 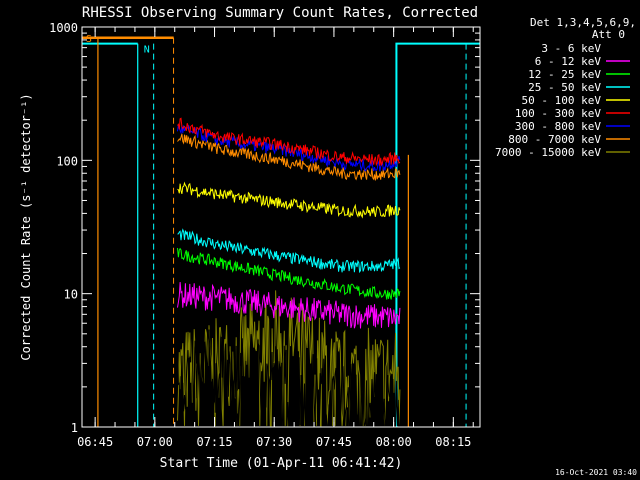 I want to click on footer-date: 16-Oct-2021 03:40, so click(x=596, y=472).